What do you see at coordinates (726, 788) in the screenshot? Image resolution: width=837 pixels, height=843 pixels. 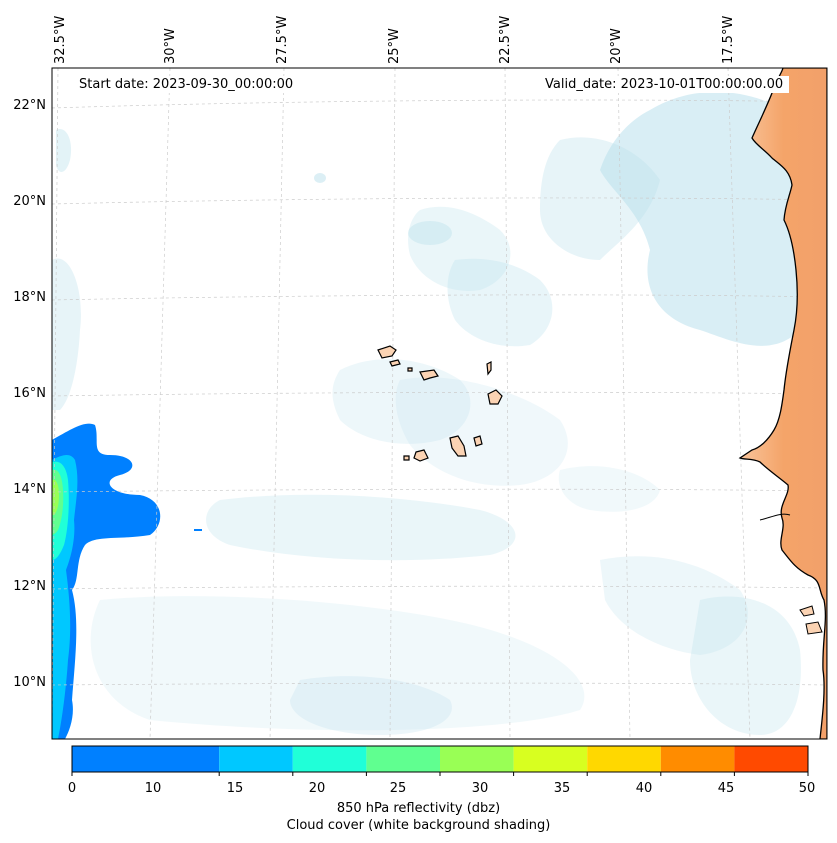 I see `colorbar-tick-label: 45` at bounding box center [726, 788].